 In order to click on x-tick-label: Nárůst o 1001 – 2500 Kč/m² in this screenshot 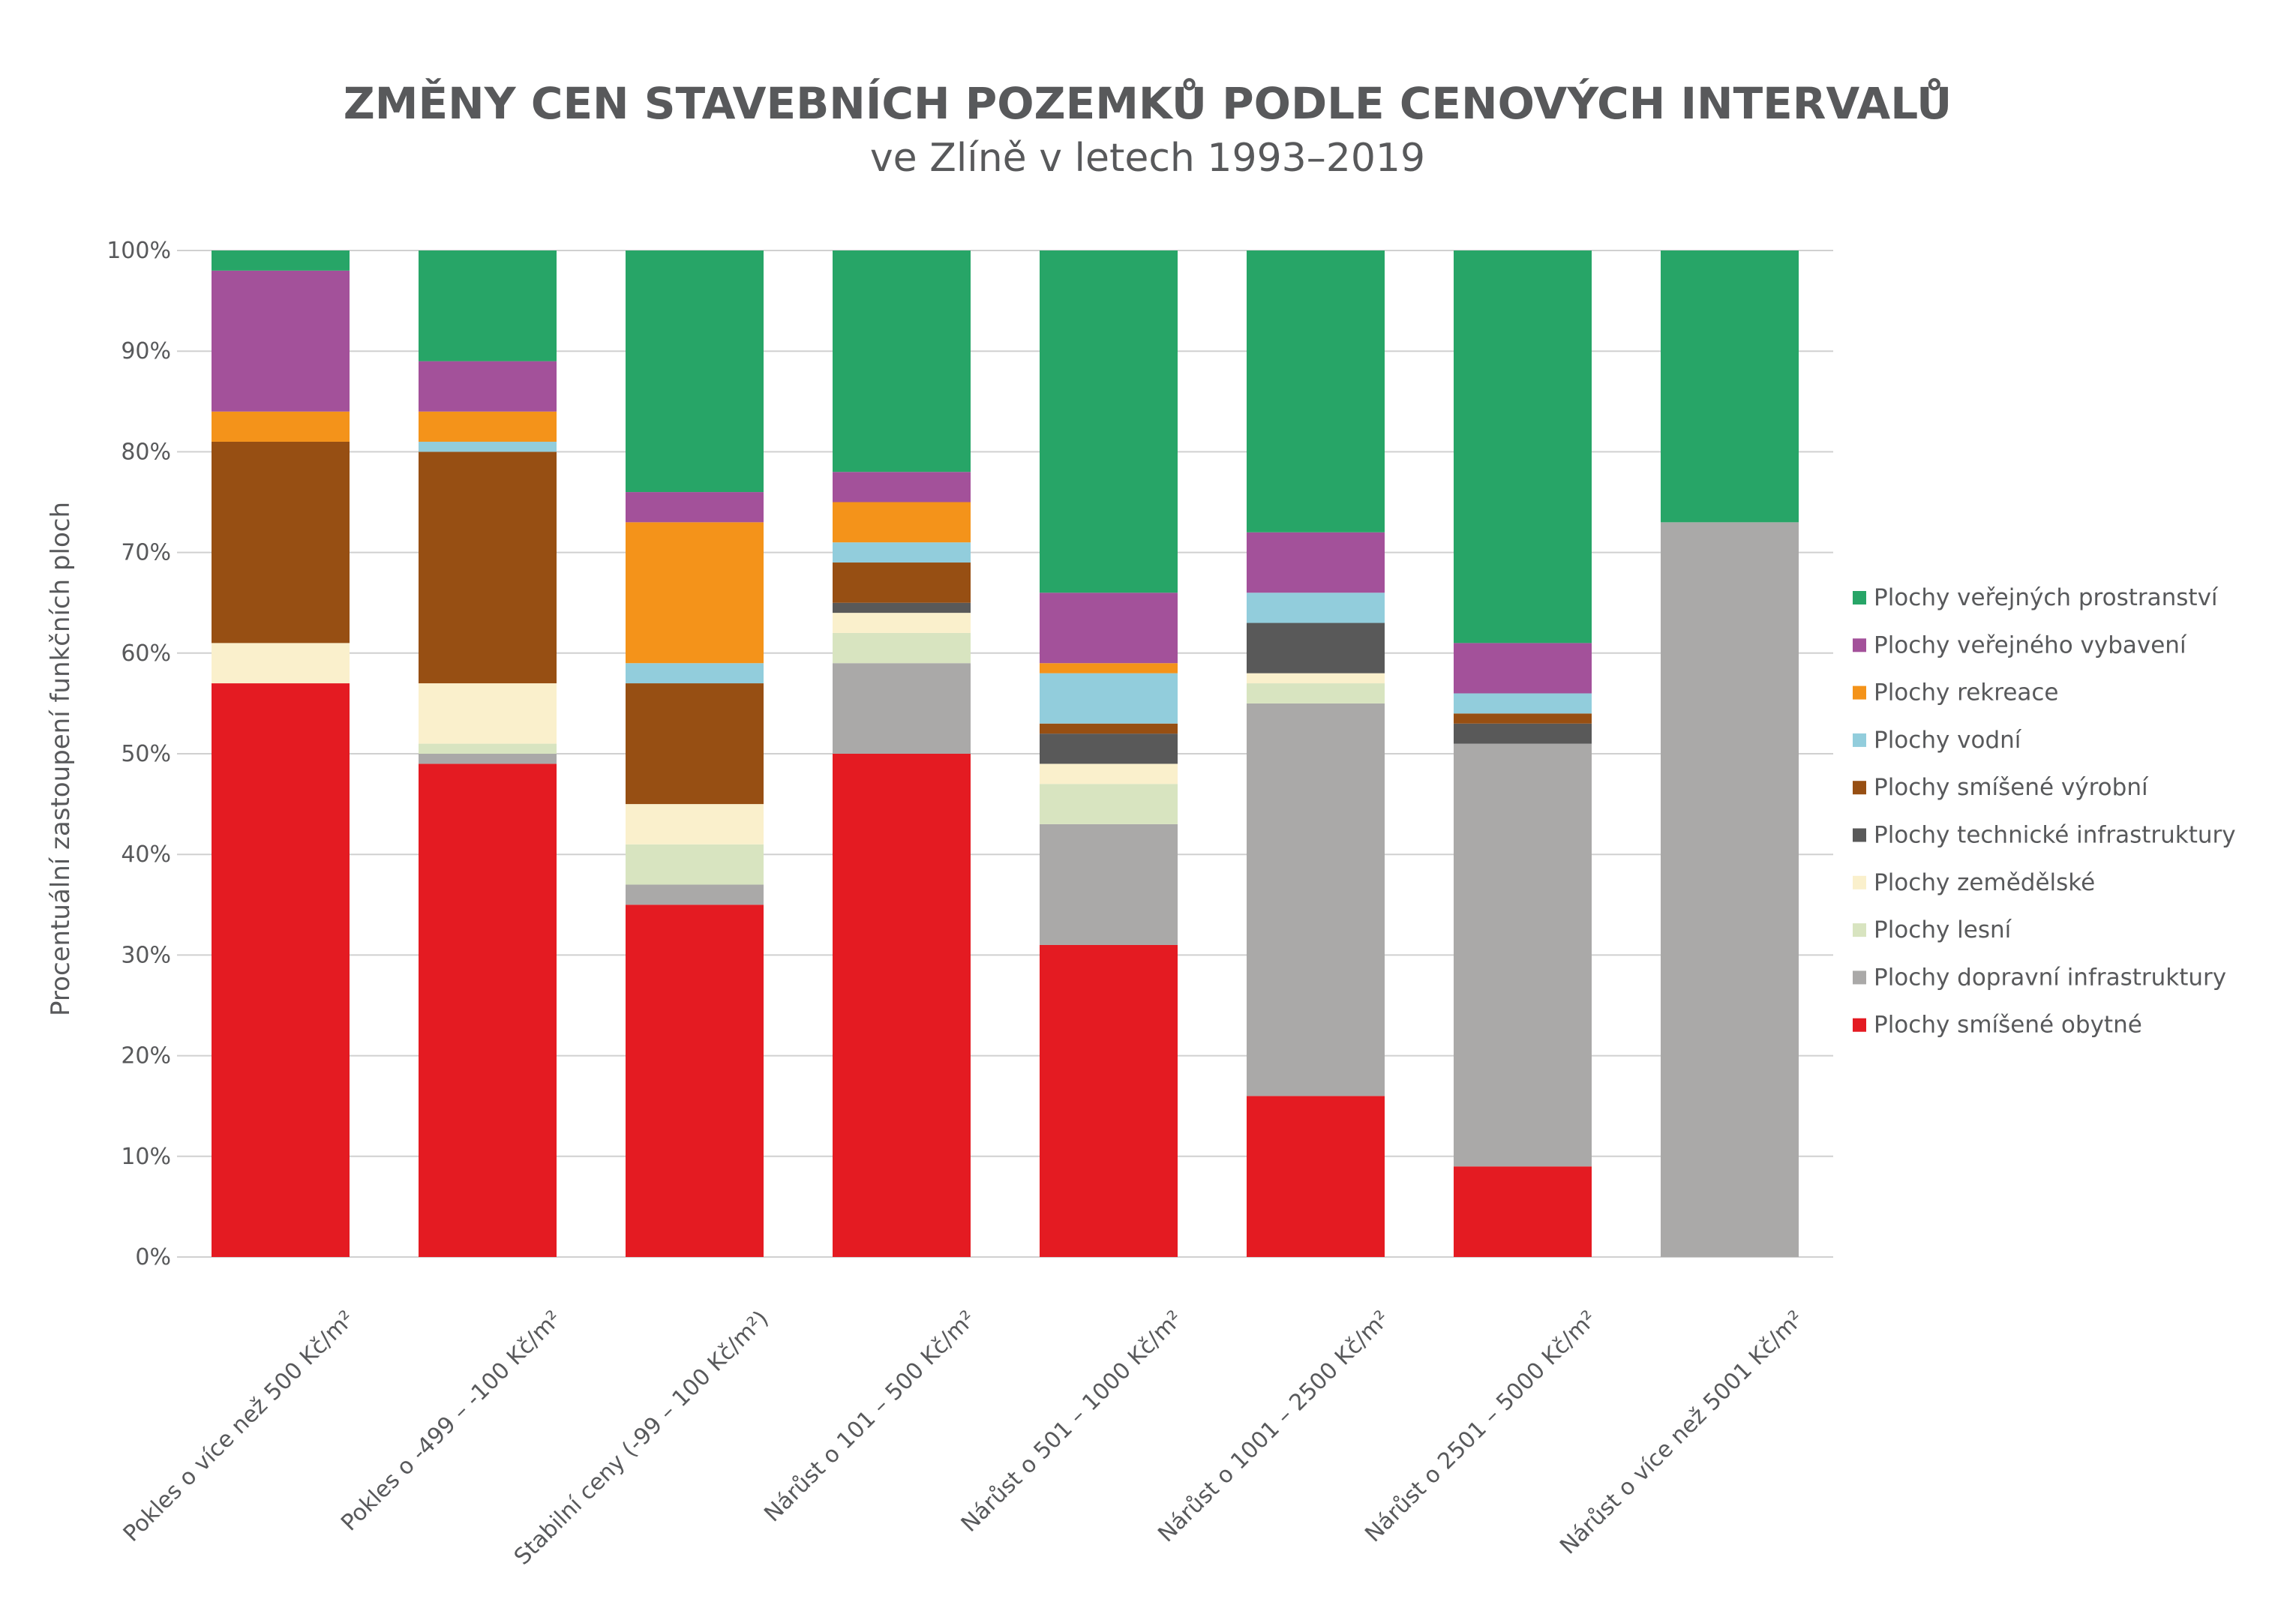, I will do `click(1273, 1426)`.